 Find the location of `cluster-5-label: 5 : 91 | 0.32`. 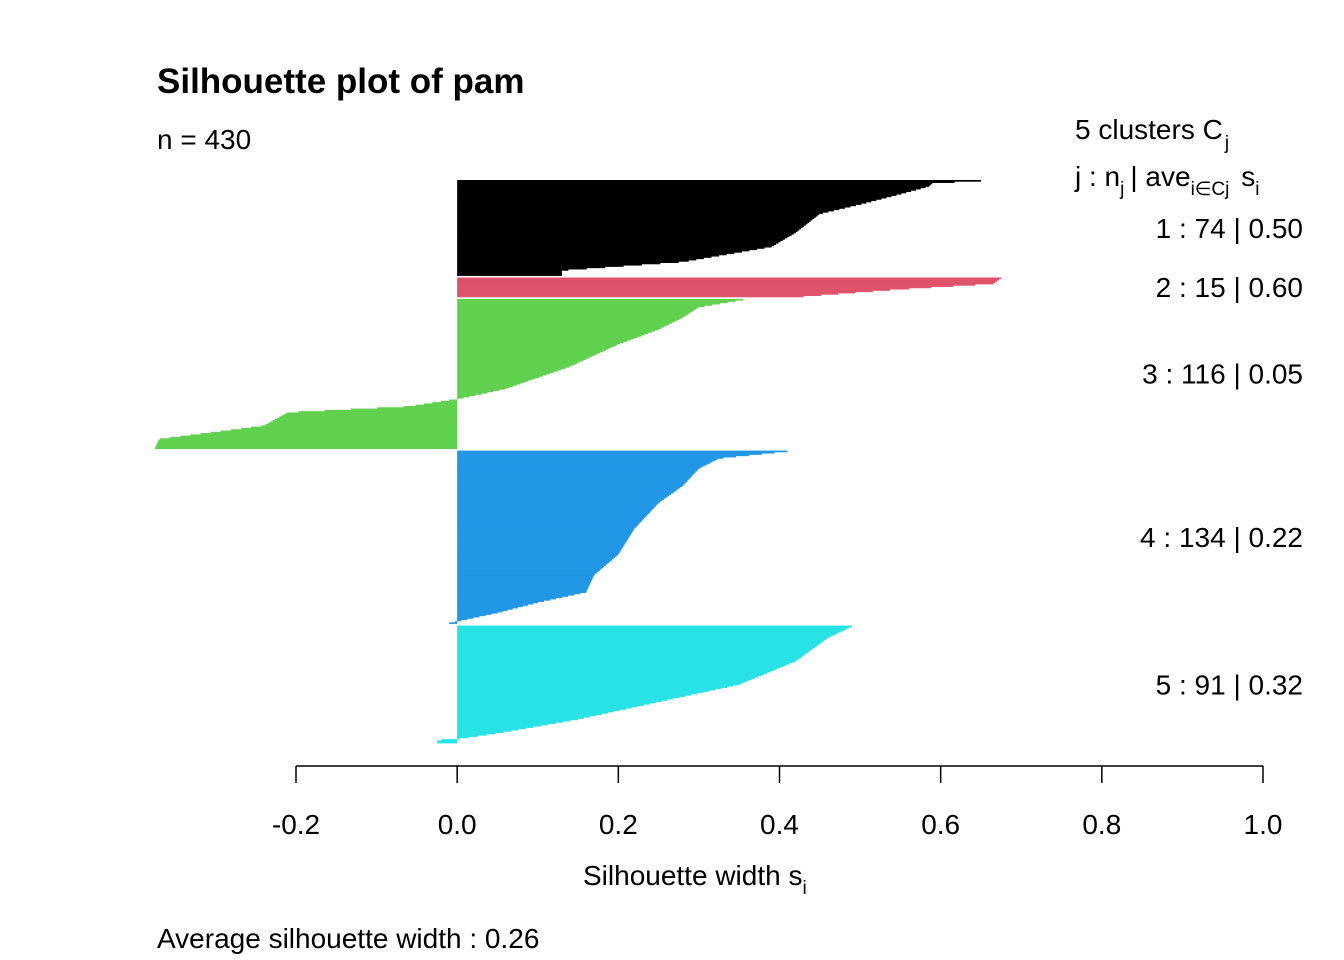

cluster-5-label: 5 : 91 | 0.32 is located at coordinates (1229, 684).